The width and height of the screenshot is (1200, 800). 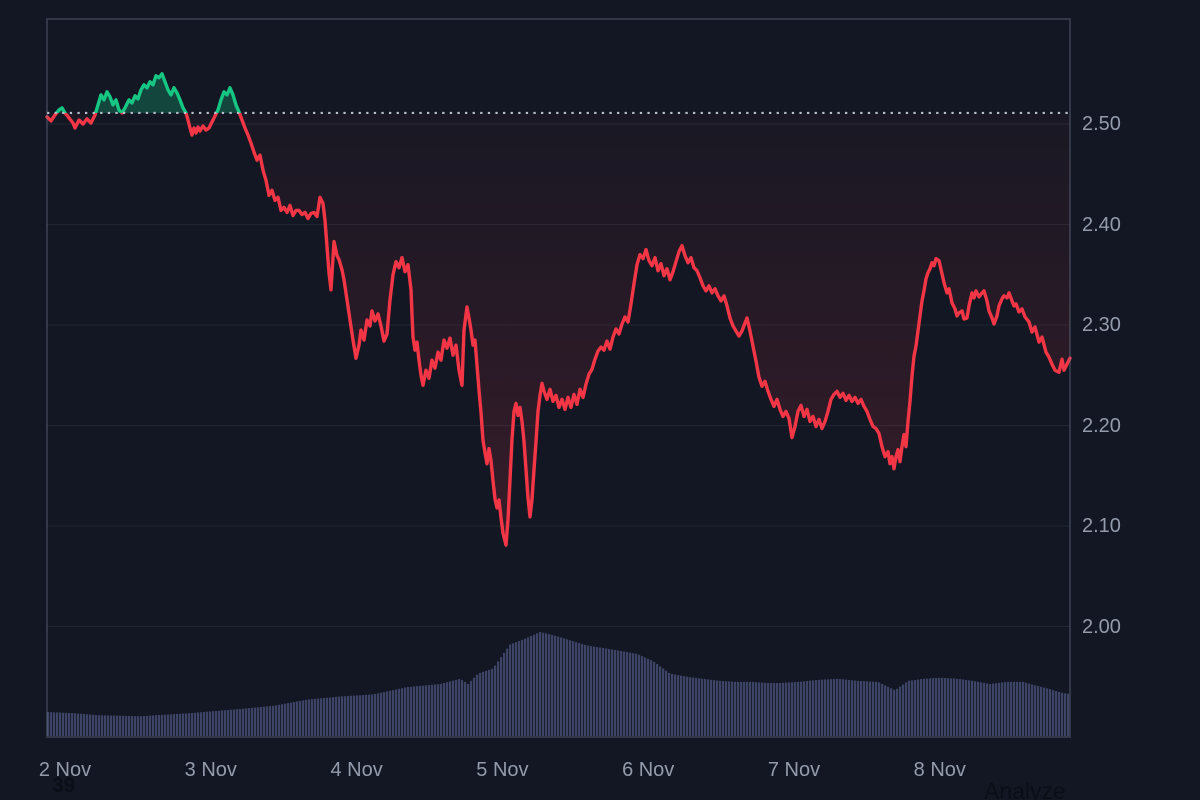 I want to click on analyze-button: Analyze, so click(x=1025, y=789).